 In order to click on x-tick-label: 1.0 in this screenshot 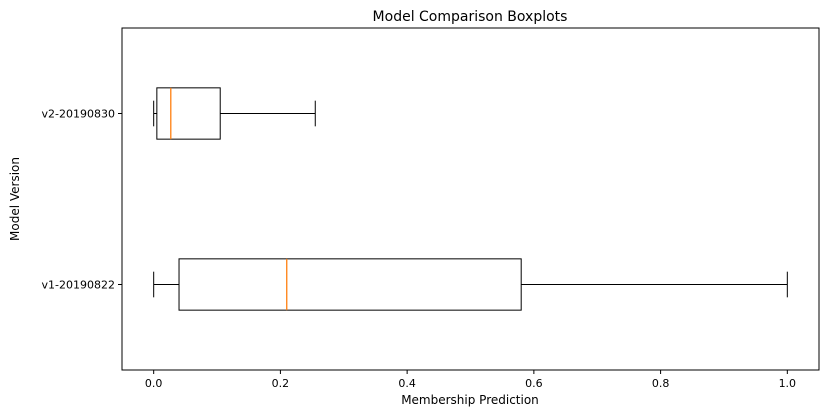, I will do `click(788, 383)`.